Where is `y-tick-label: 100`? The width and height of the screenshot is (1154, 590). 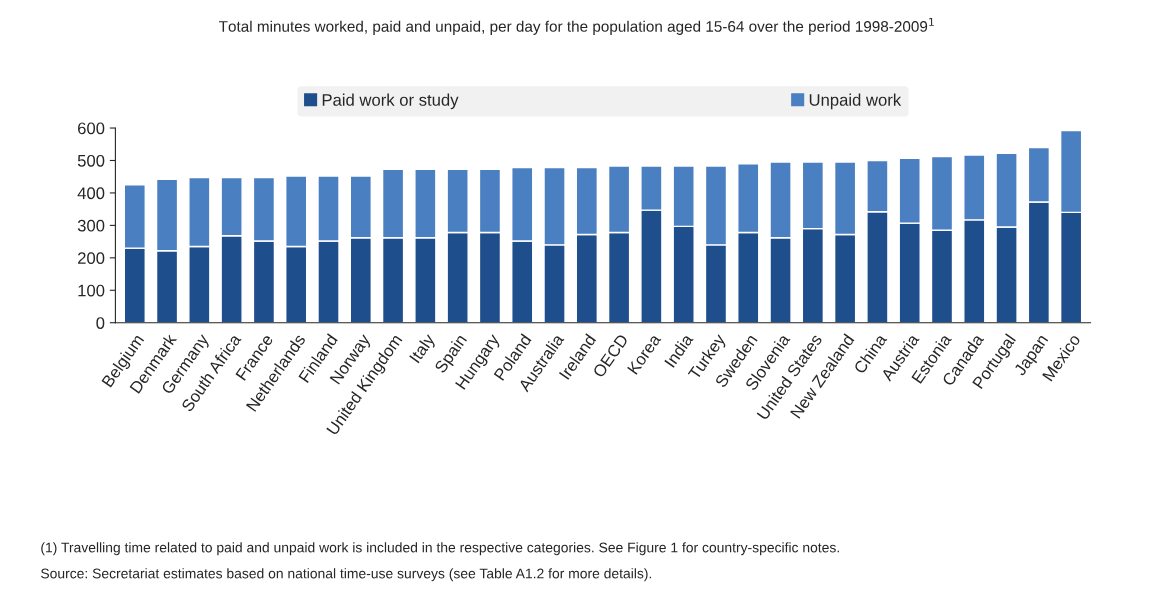 y-tick-label: 100 is located at coordinates (91, 290).